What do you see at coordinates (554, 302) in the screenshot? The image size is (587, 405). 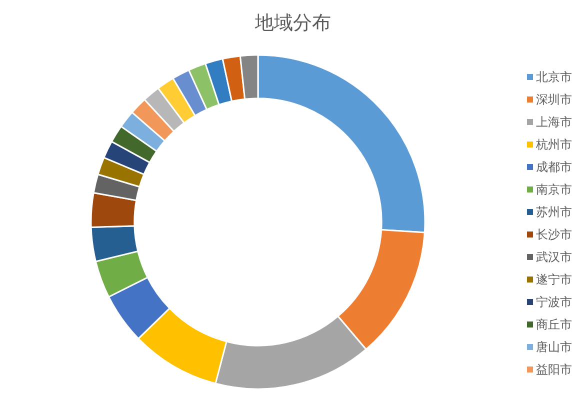 I see `legend-label: 宁波市` at bounding box center [554, 302].